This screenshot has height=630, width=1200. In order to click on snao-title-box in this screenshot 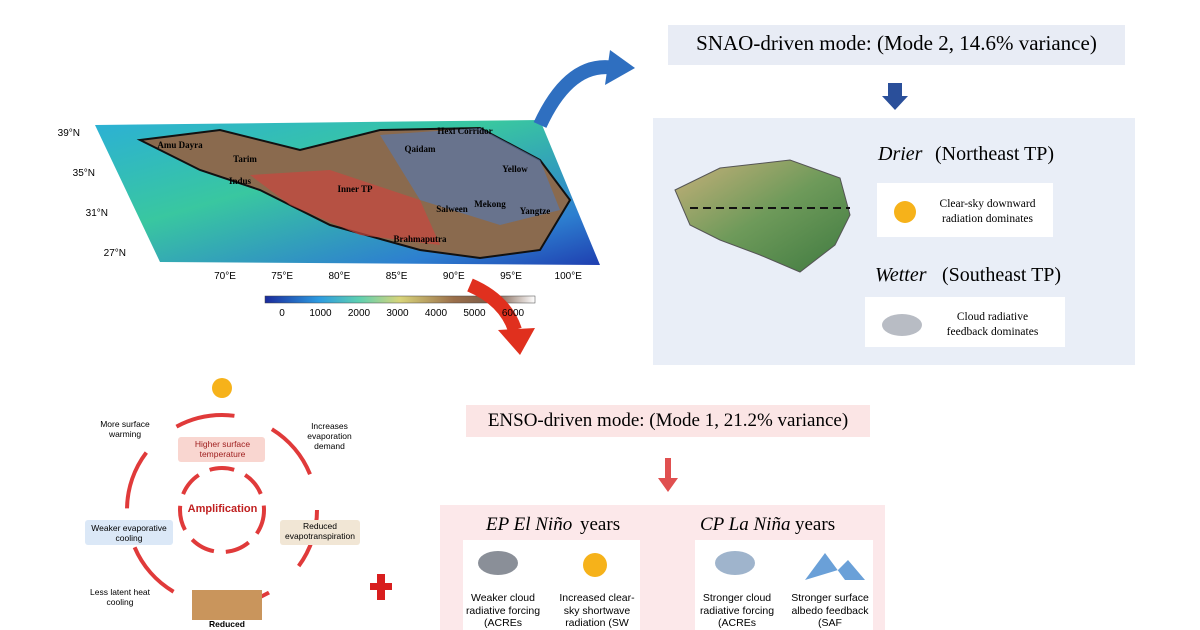, I will do `click(896, 45)`.